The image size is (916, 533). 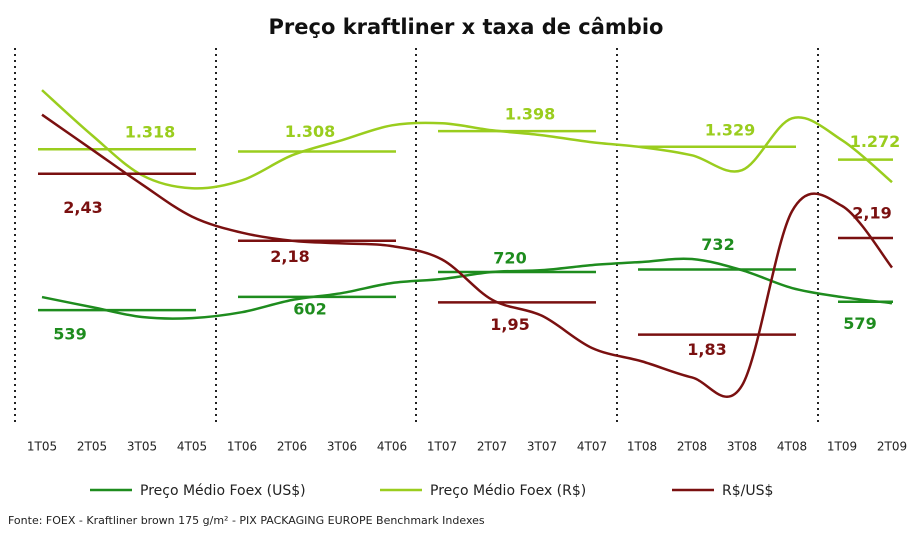 I want to click on average-label: 1,95, so click(x=509, y=324).